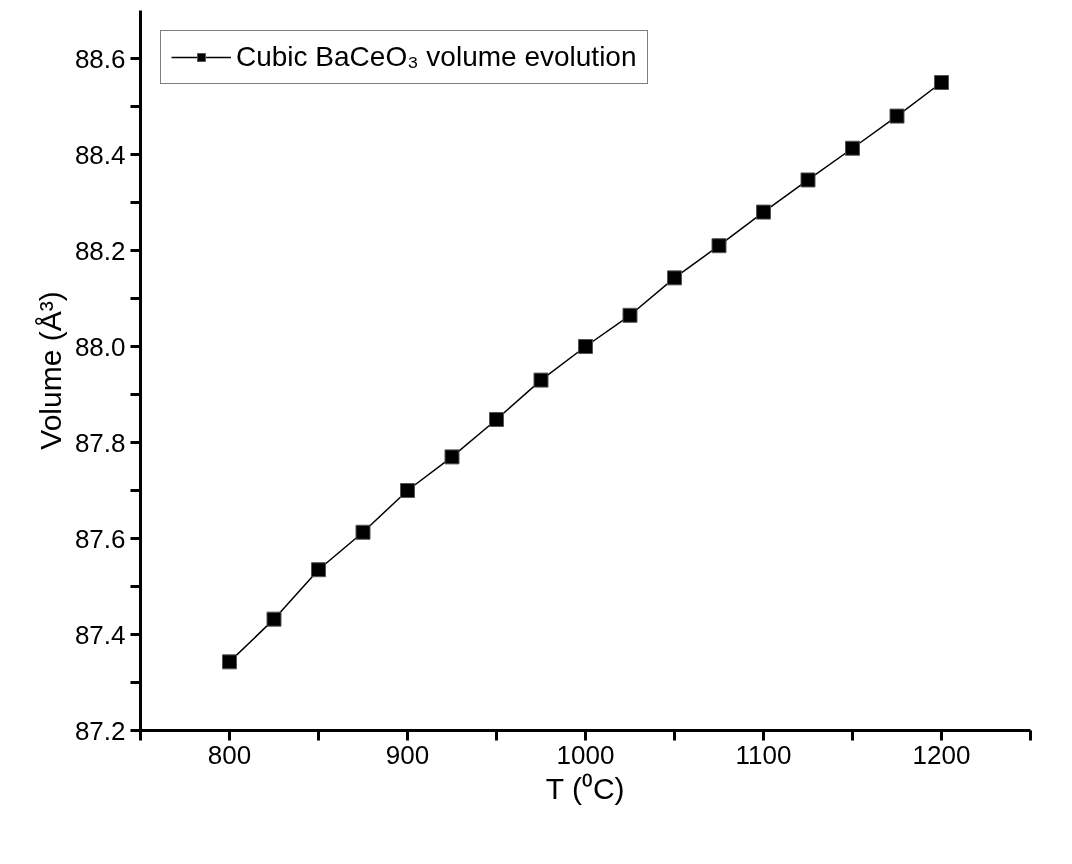  What do you see at coordinates (585, 754) in the screenshot?
I see `x-tick-label: 1000` at bounding box center [585, 754].